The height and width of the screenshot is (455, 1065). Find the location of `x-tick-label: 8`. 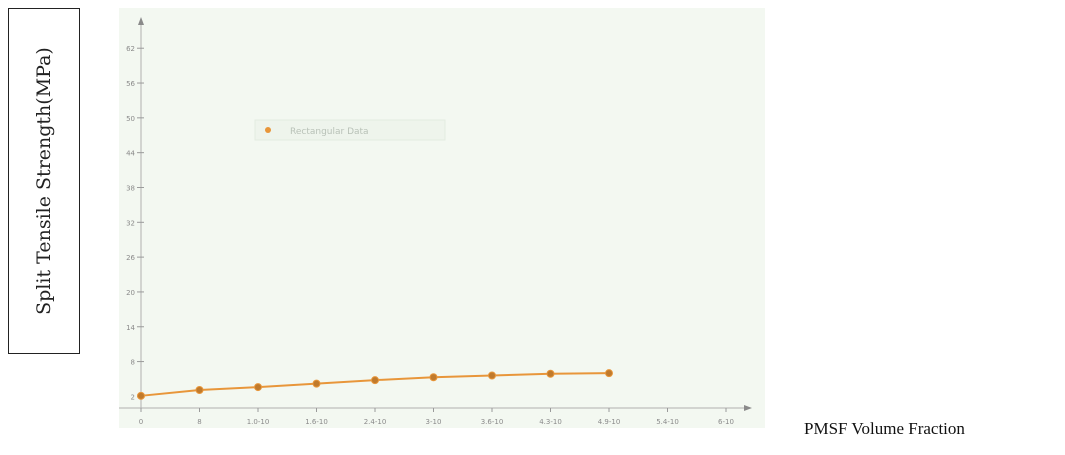

x-tick-label: 8 is located at coordinates (199, 422).